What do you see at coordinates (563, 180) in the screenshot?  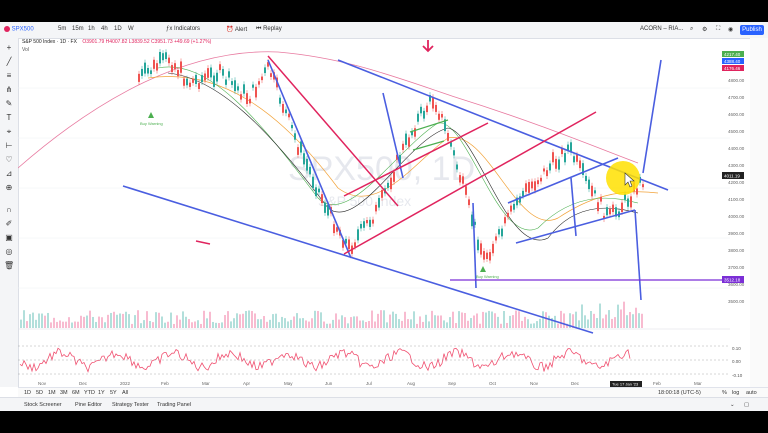 I see `trendline-wedge-top` at bounding box center [563, 180].